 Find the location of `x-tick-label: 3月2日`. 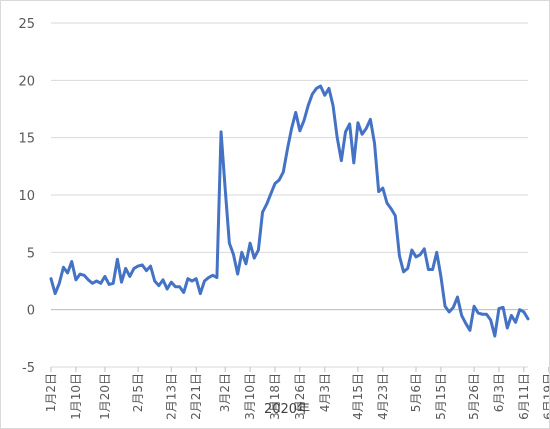

x-tick-label: 3月2日 is located at coordinates (225, 392).